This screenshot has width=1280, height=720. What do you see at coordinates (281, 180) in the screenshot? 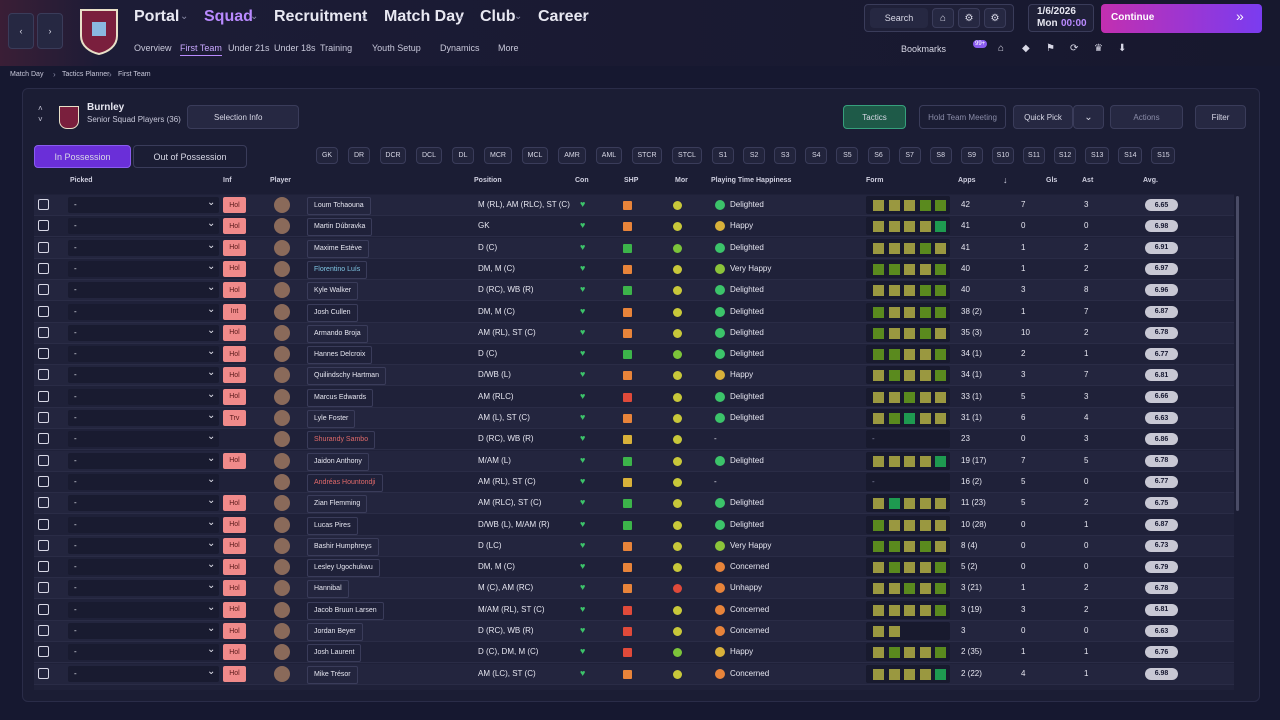
I see `column-header: Player` at bounding box center [281, 180].